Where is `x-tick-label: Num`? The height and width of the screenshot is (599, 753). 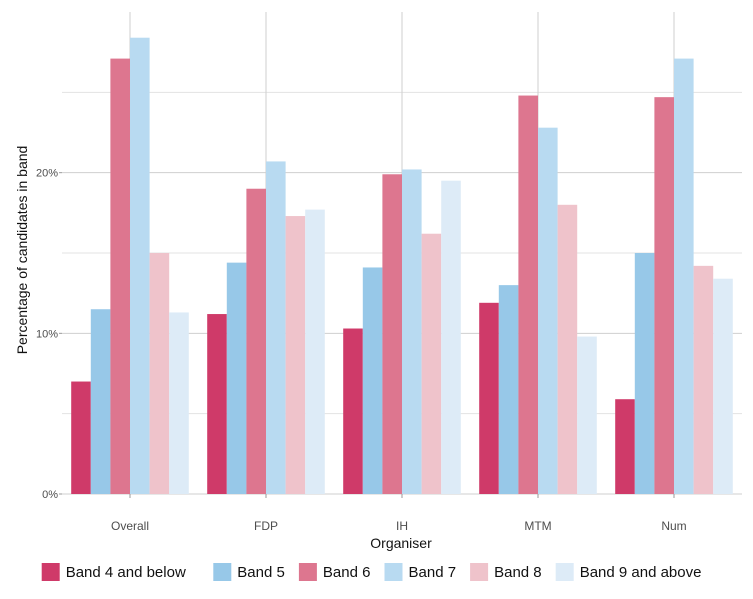 x-tick-label: Num is located at coordinates (673, 526).